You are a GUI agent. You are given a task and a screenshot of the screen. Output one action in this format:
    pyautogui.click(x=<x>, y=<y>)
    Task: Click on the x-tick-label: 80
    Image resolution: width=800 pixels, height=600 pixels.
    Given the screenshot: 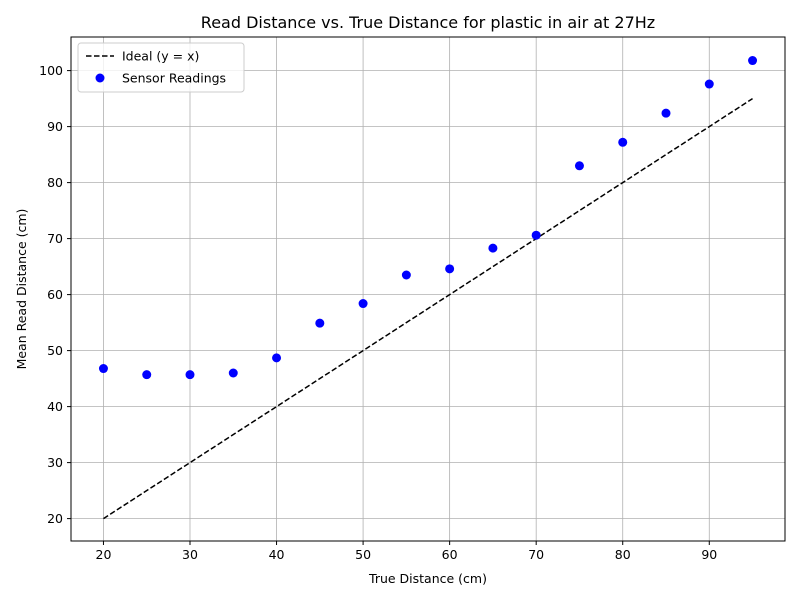 What is the action you would take?
    pyautogui.click(x=623, y=554)
    